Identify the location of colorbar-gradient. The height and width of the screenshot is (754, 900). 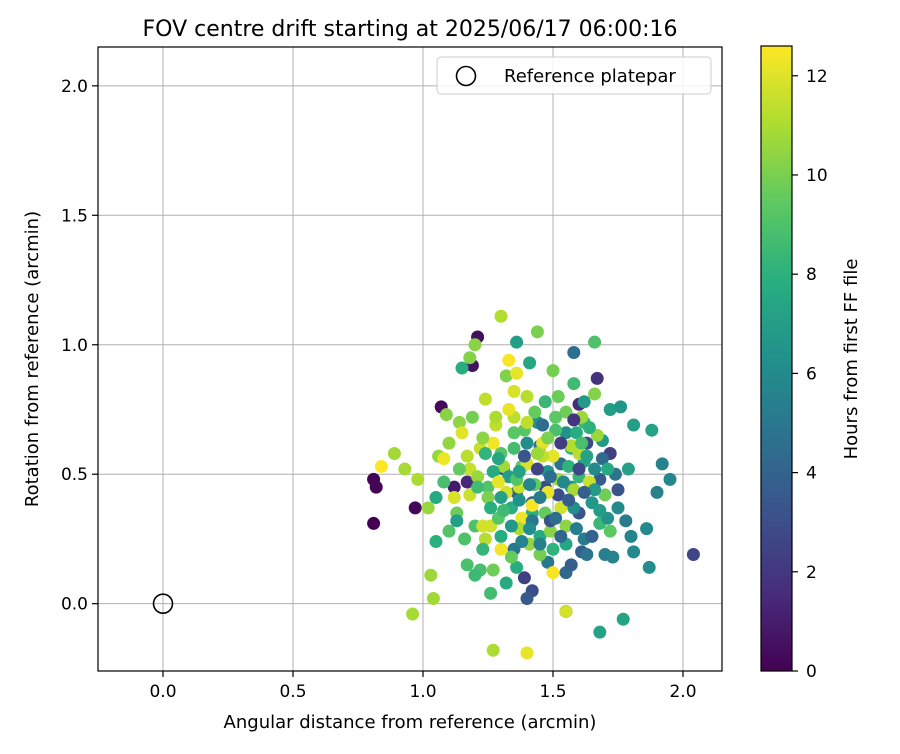
(776, 358).